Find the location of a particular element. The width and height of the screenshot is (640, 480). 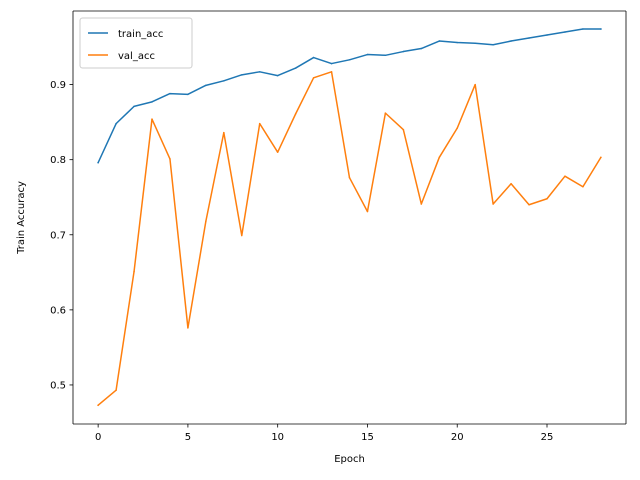

legend-label-train_acc: train_acc is located at coordinates (140, 34).